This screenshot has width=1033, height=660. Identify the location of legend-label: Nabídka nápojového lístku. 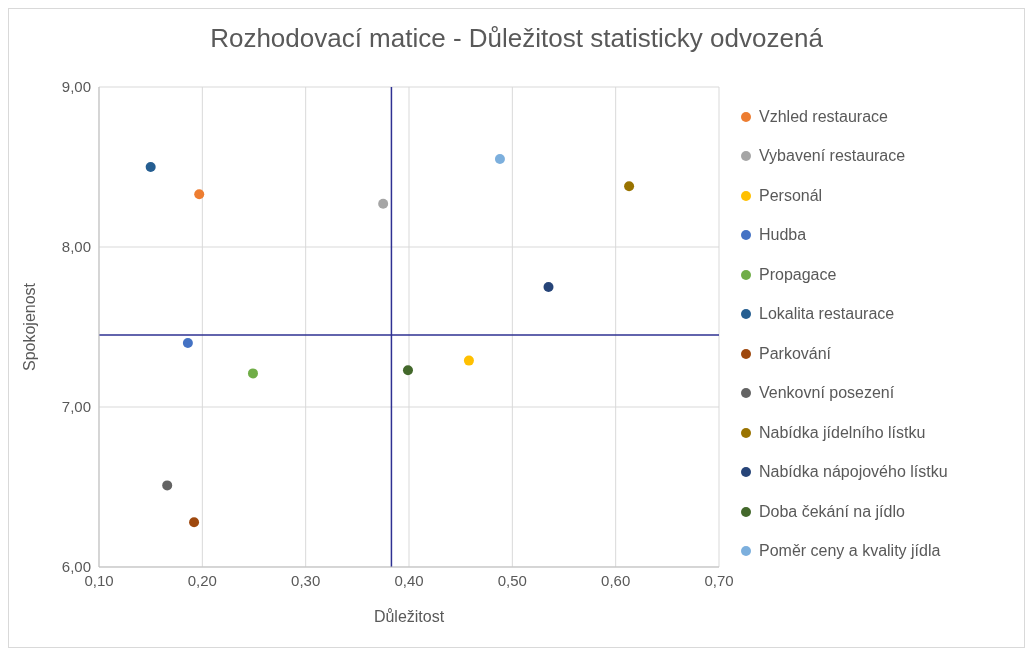
(853, 472).